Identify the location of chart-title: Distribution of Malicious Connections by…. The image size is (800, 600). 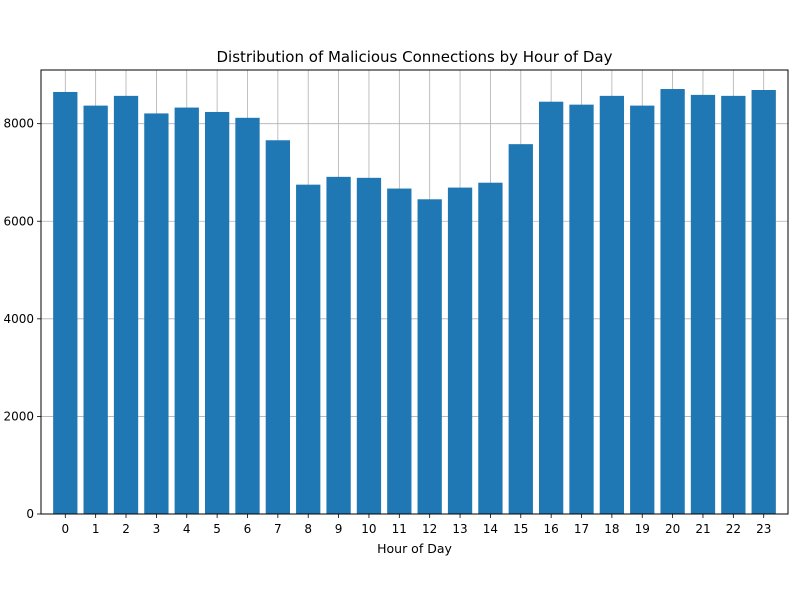
(414, 57).